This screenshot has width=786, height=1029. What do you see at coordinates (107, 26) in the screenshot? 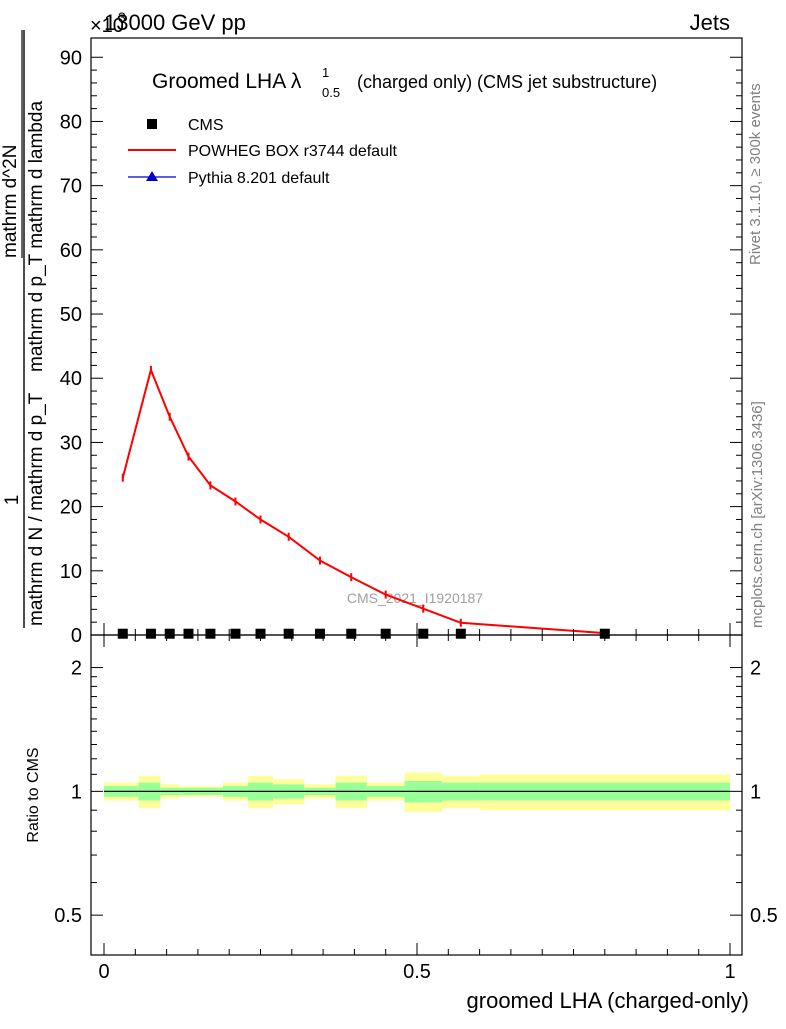
I see `y-multiplier-base: ×10` at bounding box center [107, 26].